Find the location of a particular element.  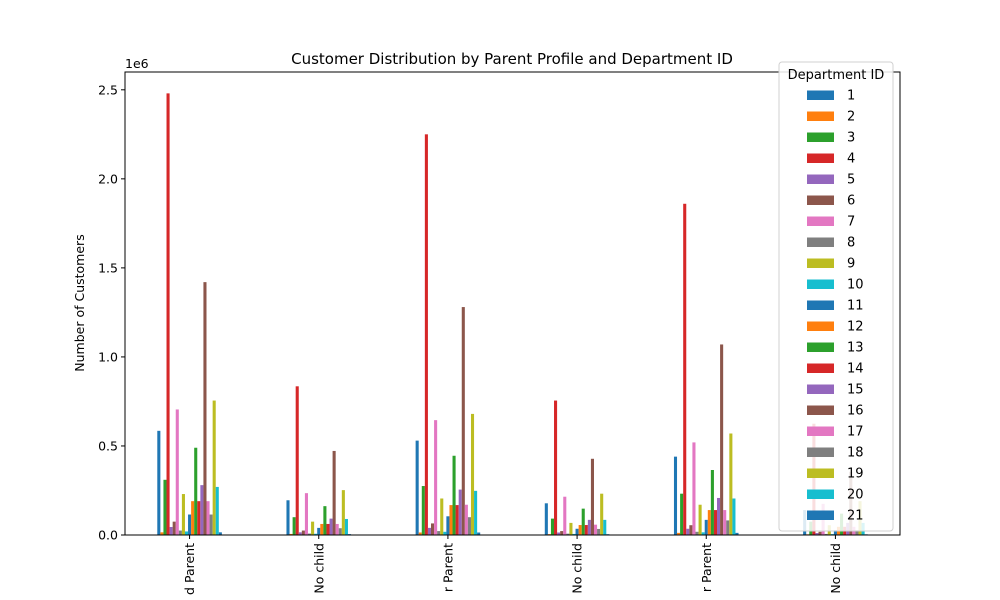

legend-label-20: 20 is located at coordinates (855, 495).